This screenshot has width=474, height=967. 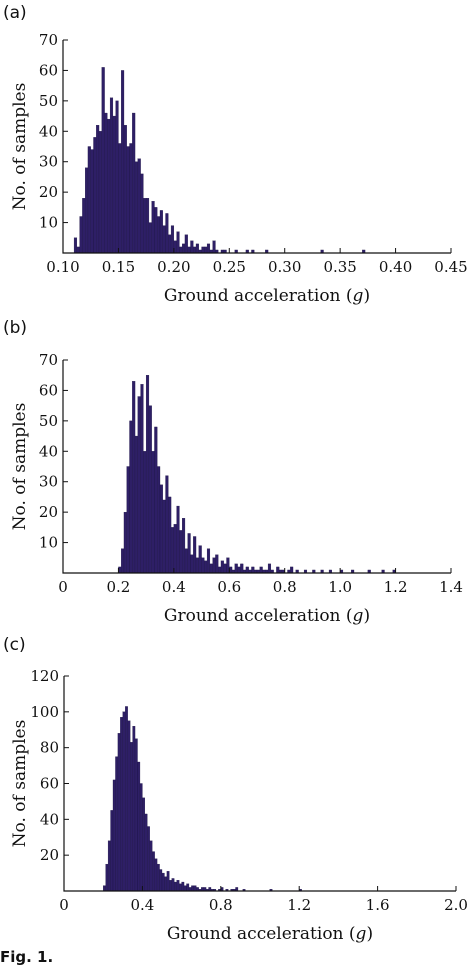 I want to click on x-tick-label: 0.35, so click(x=339, y=267).